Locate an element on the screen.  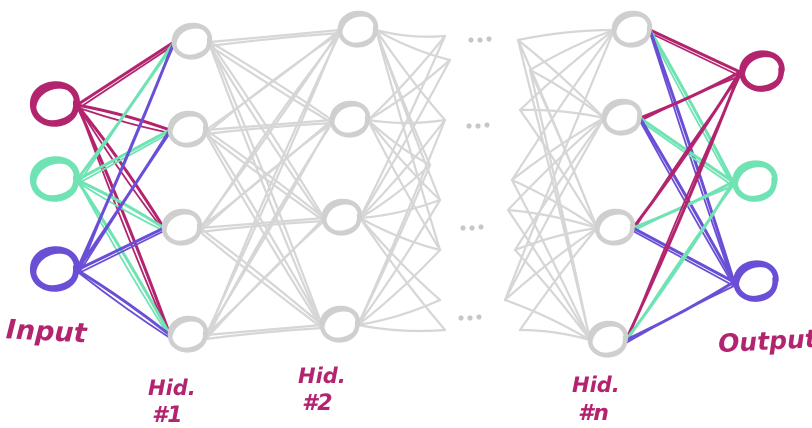
hidden-n-label: Hid. is located at coordinates (596, 385).